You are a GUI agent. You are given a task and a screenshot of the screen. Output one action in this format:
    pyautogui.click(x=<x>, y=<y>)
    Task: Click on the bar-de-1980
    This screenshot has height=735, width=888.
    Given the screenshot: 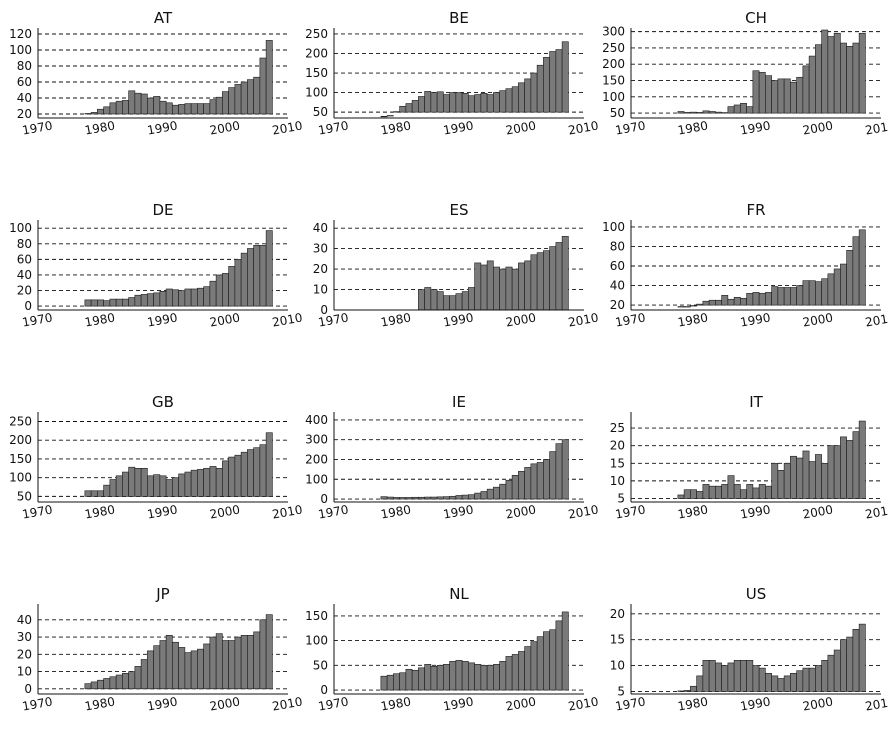 What is the action you would take?
    pyautogui.click(x=100, y=303)
    